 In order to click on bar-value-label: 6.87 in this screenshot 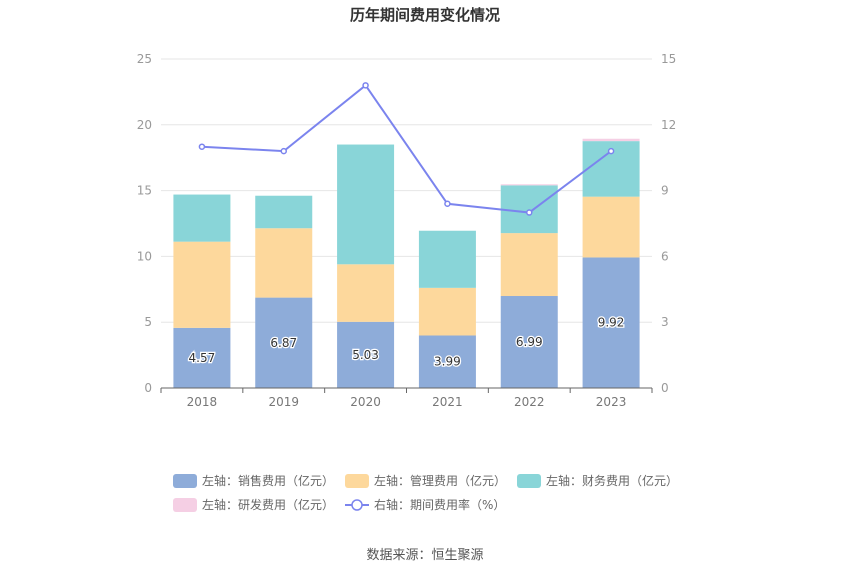, I will do `click(283, 343)`.